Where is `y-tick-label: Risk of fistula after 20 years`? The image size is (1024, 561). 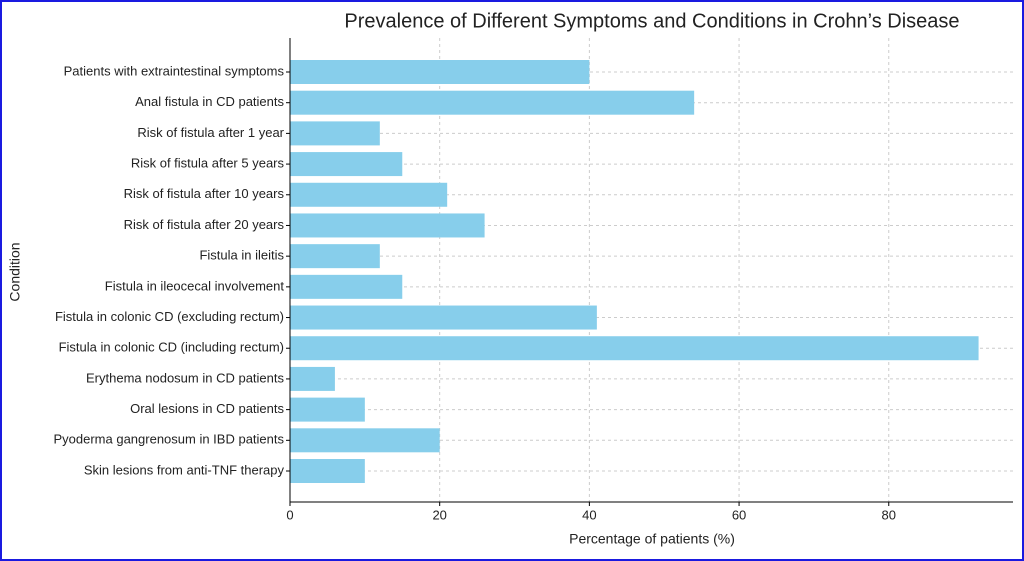 y-tick-label: Risk of fistula after 20 years is located at coordinates (204, 224).